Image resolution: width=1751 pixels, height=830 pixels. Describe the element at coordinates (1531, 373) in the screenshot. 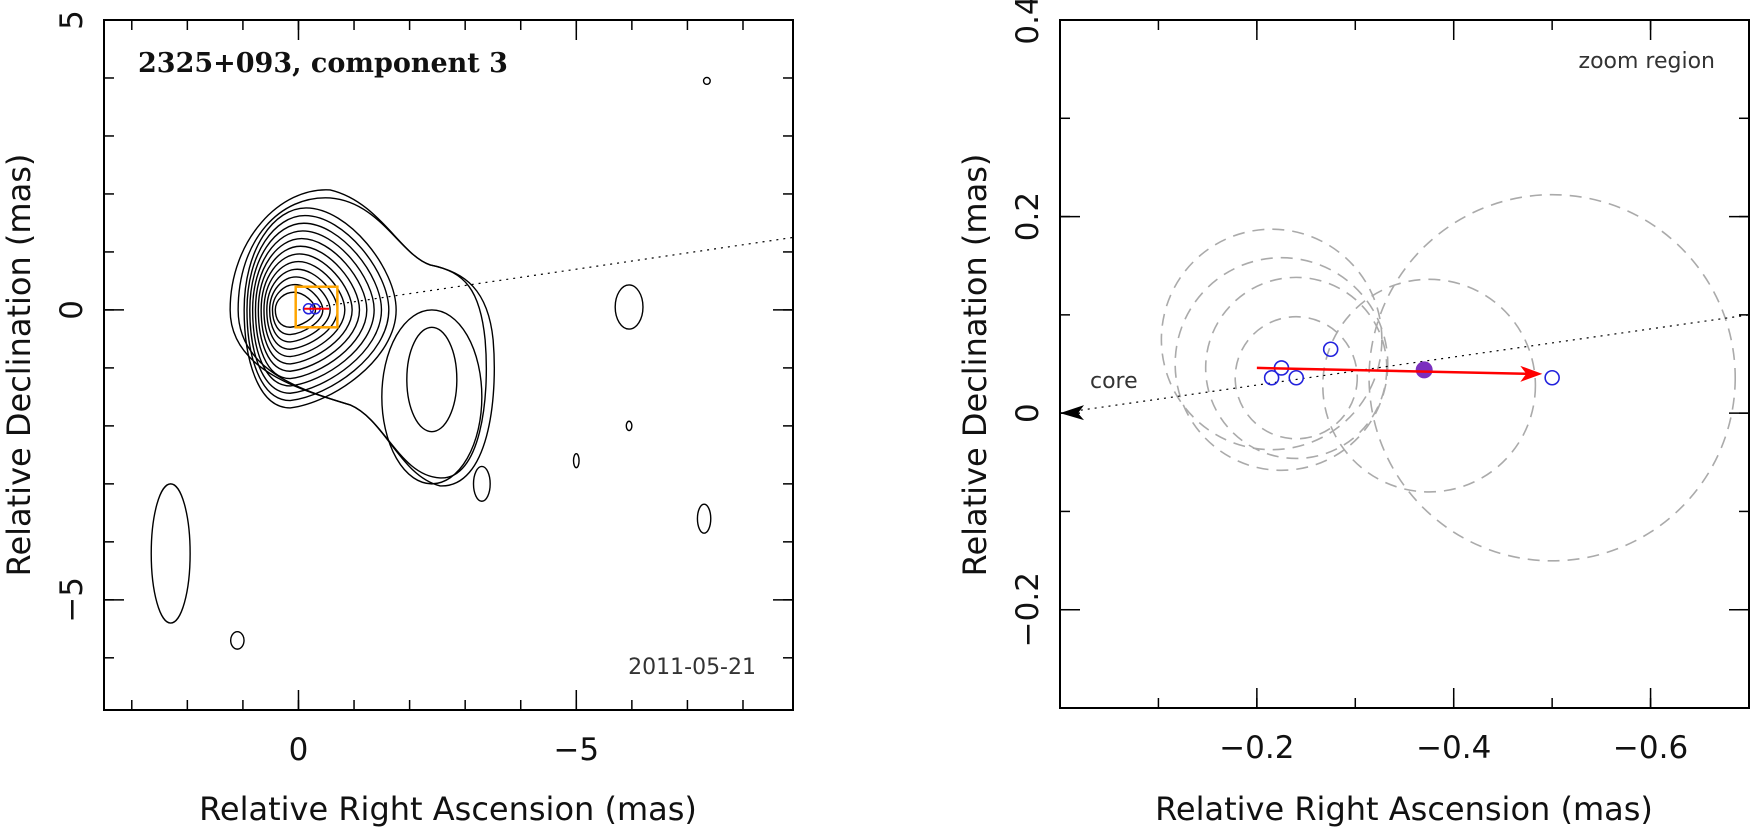

I see `motion-vector-arrowhead` at that location.